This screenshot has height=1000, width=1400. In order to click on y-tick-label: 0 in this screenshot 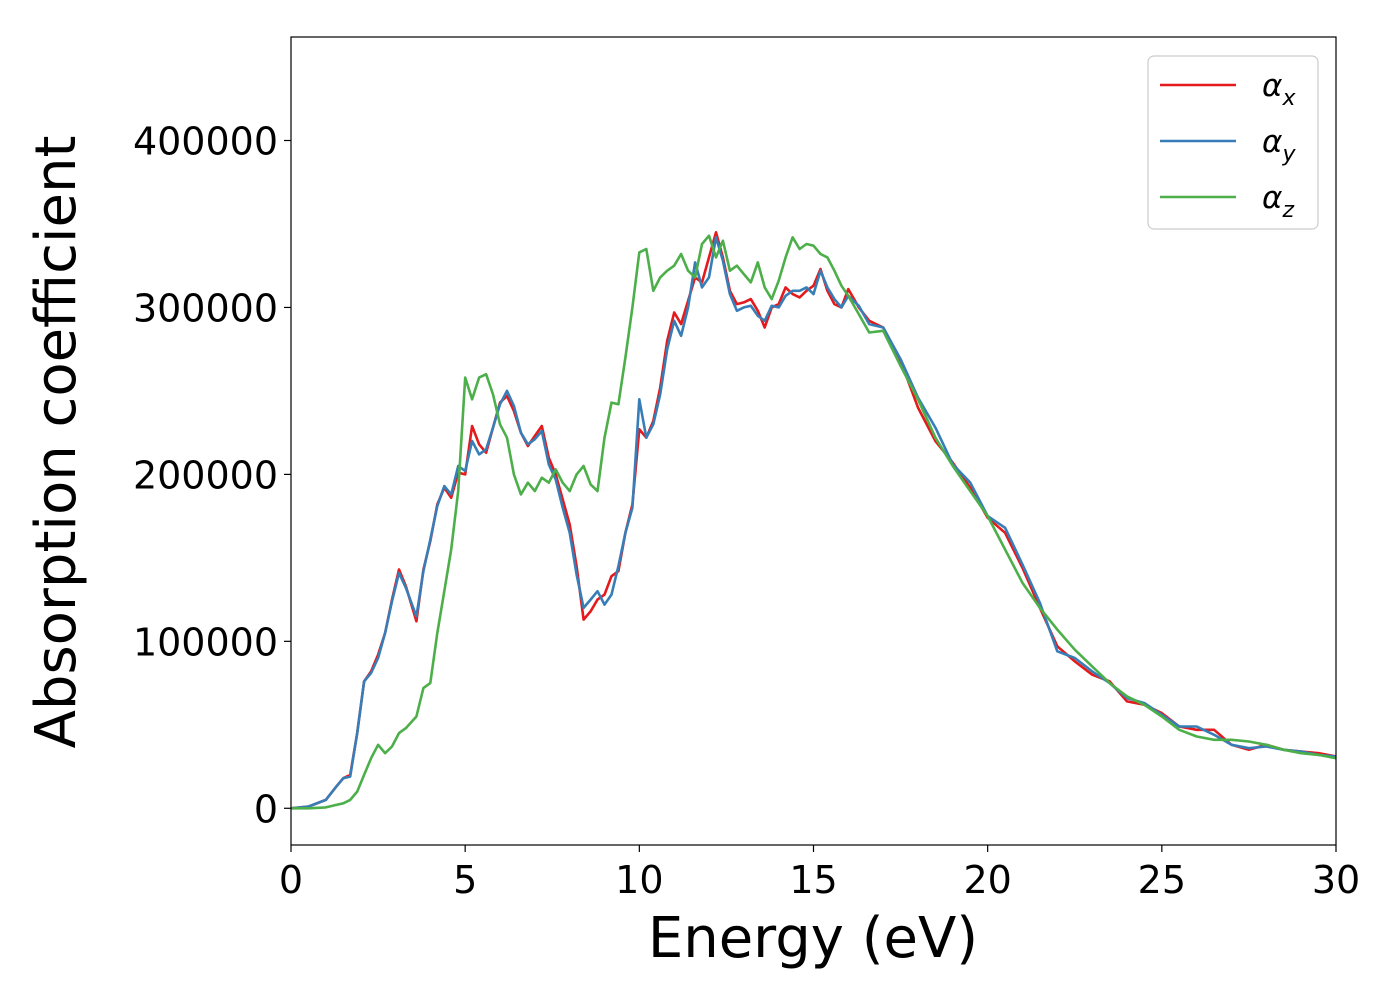, I will do `click(266, 809)`.